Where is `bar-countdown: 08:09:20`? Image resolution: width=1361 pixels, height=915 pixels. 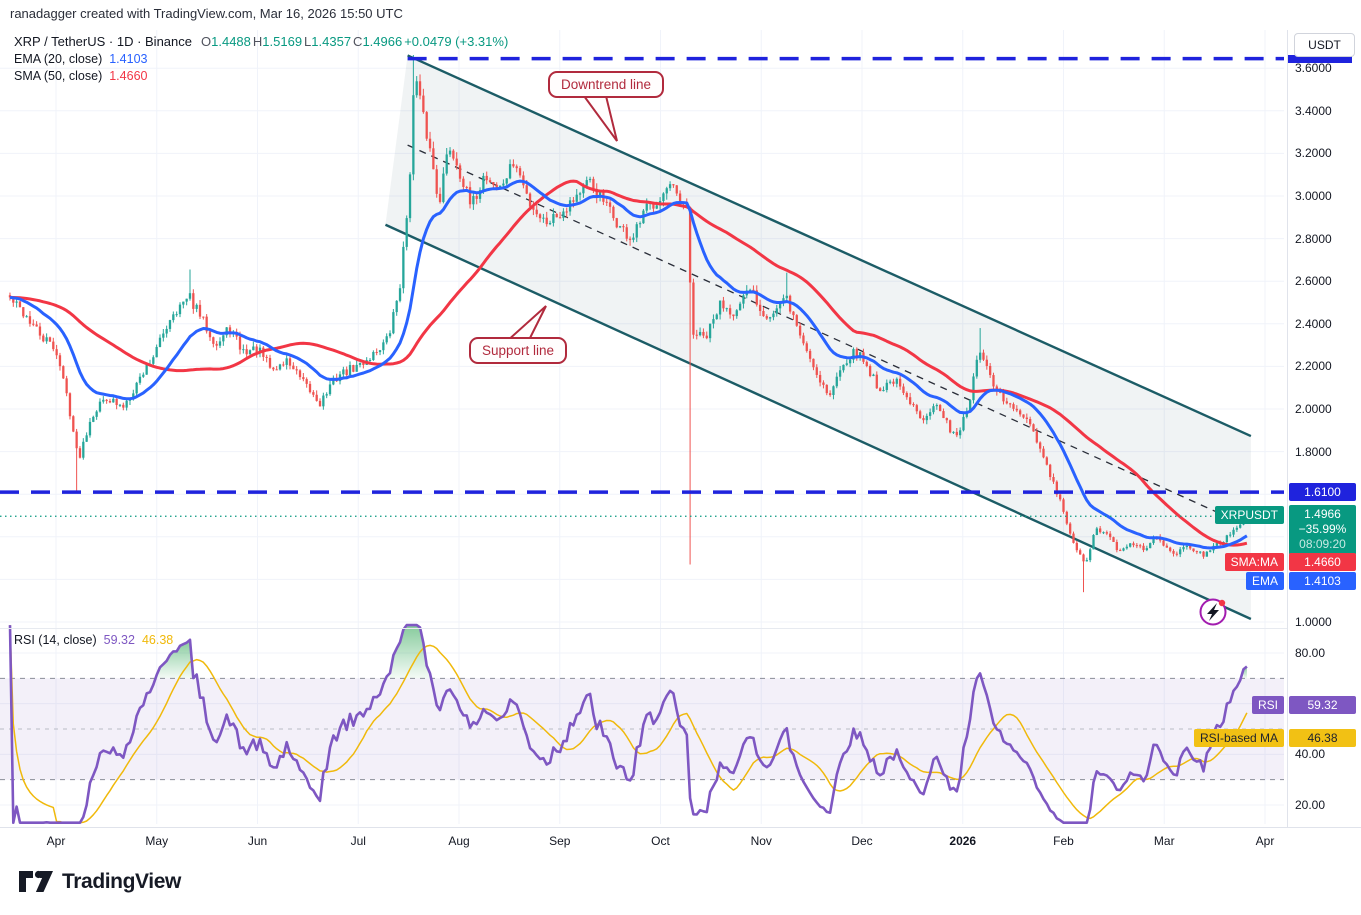
bar-countdown: 08:09:20 is located at coordinates (1322, 544).